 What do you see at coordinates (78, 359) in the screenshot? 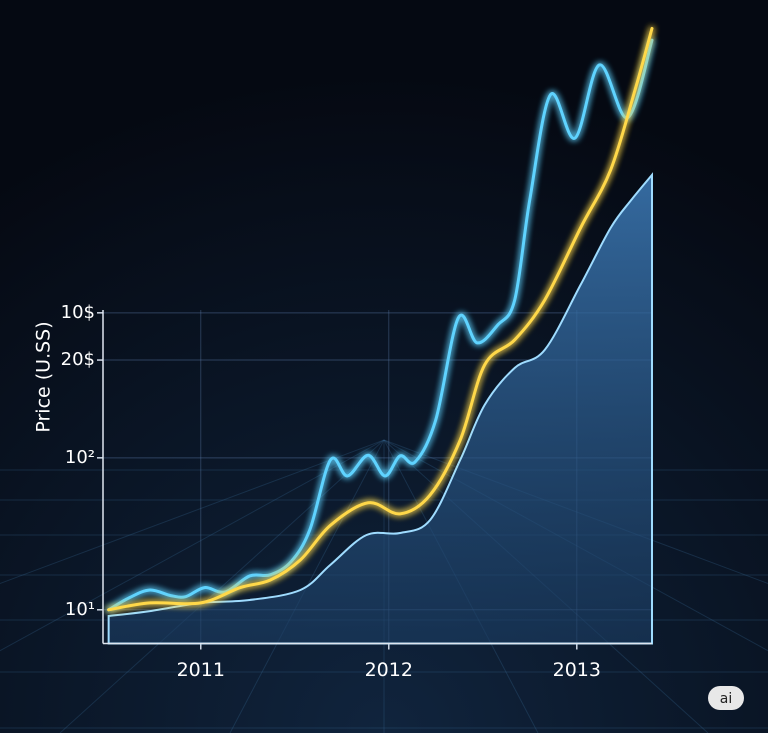
I see `y-tick-label: 20$` at bounding box center [78, 359].